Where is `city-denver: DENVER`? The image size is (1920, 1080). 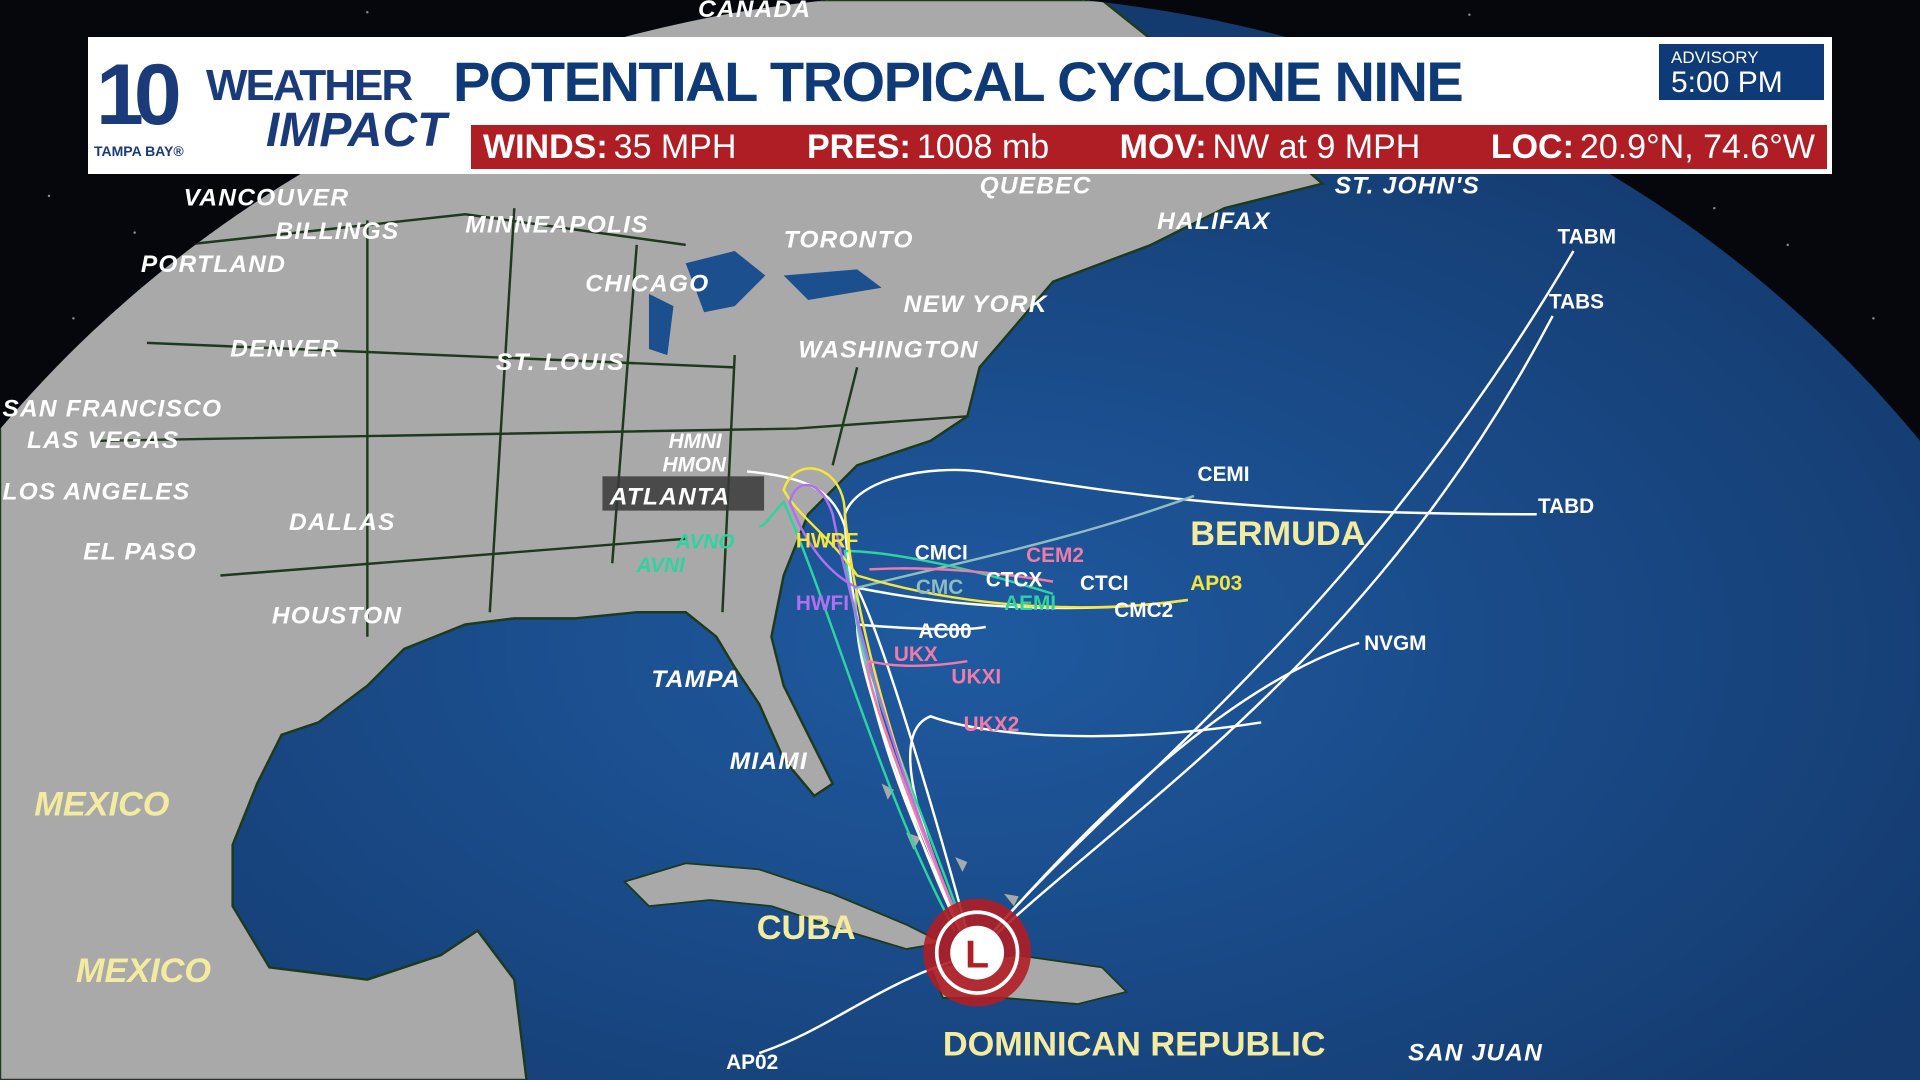 city-denver: DENVER is located at coordinates (284, 348).